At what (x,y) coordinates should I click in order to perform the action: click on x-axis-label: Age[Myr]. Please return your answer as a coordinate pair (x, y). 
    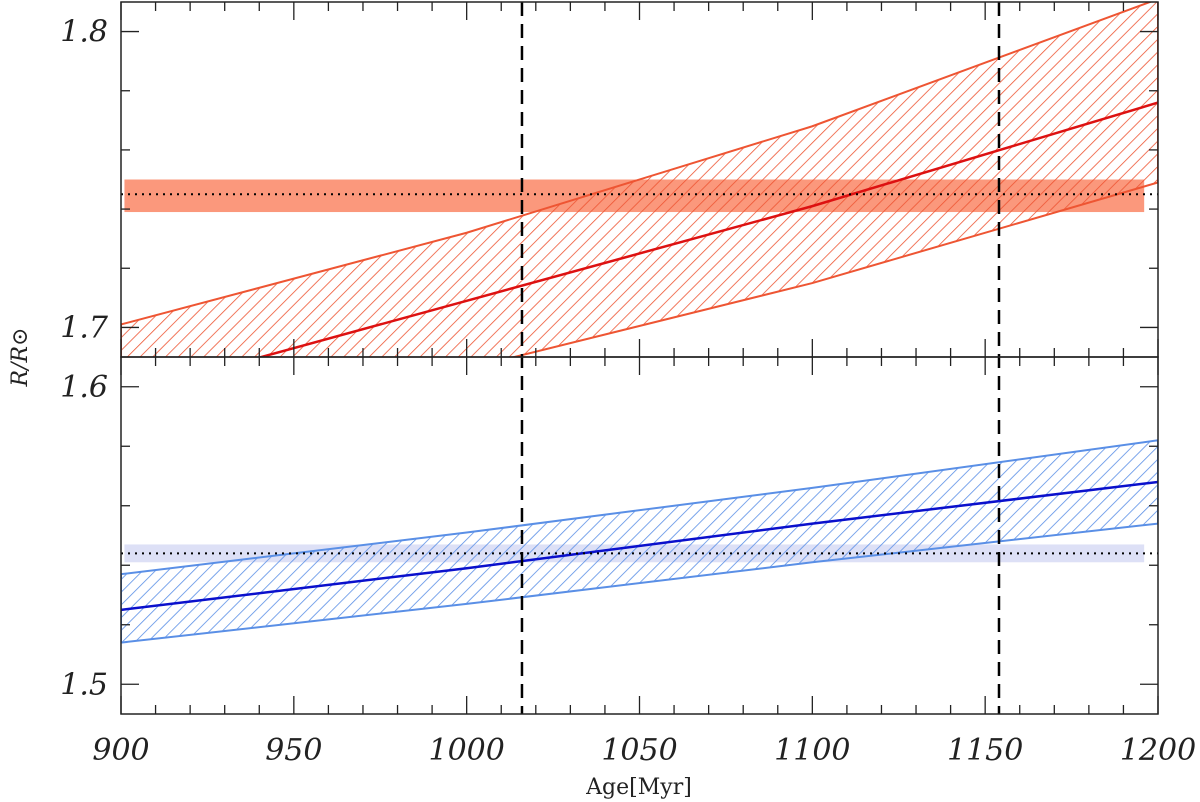
    Looking at the image, I should click on (638, 787).